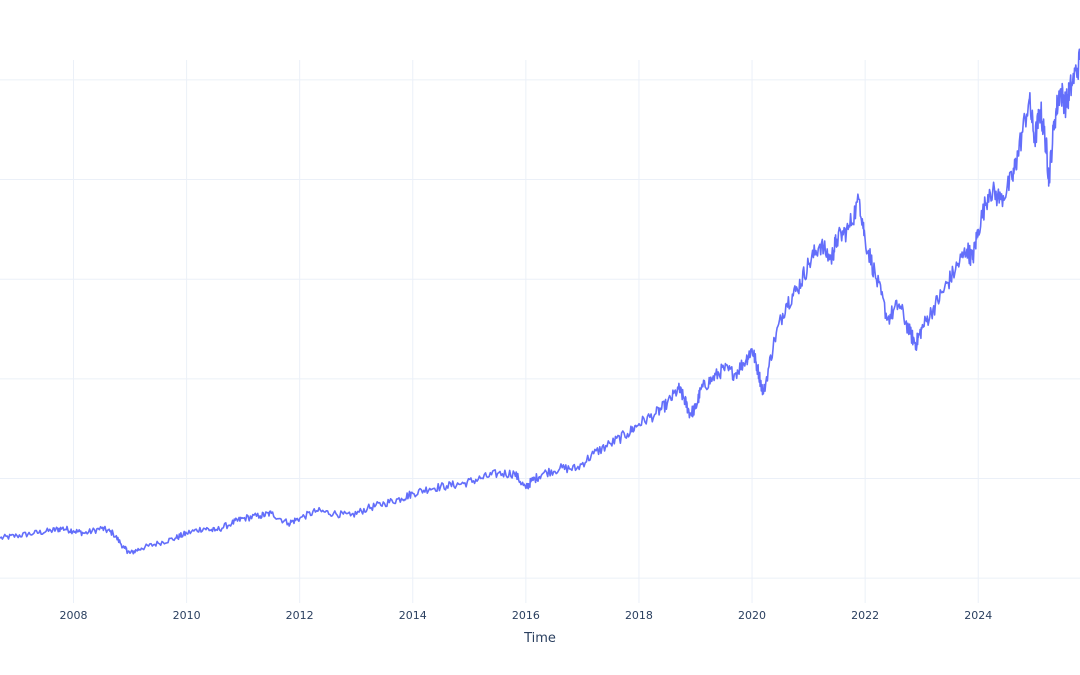 This screenshot has height=675, width=1080. What do you see at coordinates (978, 615) in the screenshot?
I see `x-tick-label-8: 2024` at bounding box center [978, 615].